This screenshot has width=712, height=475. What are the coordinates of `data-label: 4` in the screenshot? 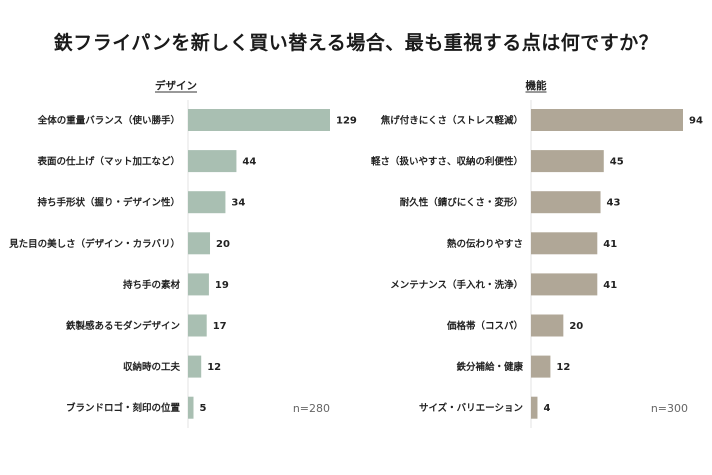 It's located at (546, 408).